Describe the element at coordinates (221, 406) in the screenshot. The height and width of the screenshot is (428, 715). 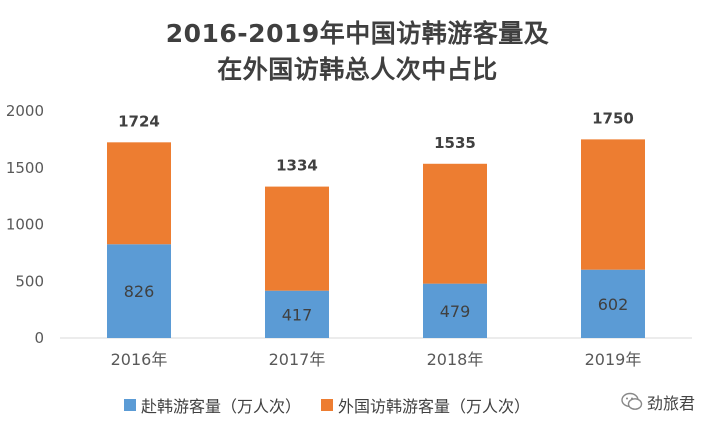
I see `legend-label-series-1: 赴韩游客量（万人次）` at that location.